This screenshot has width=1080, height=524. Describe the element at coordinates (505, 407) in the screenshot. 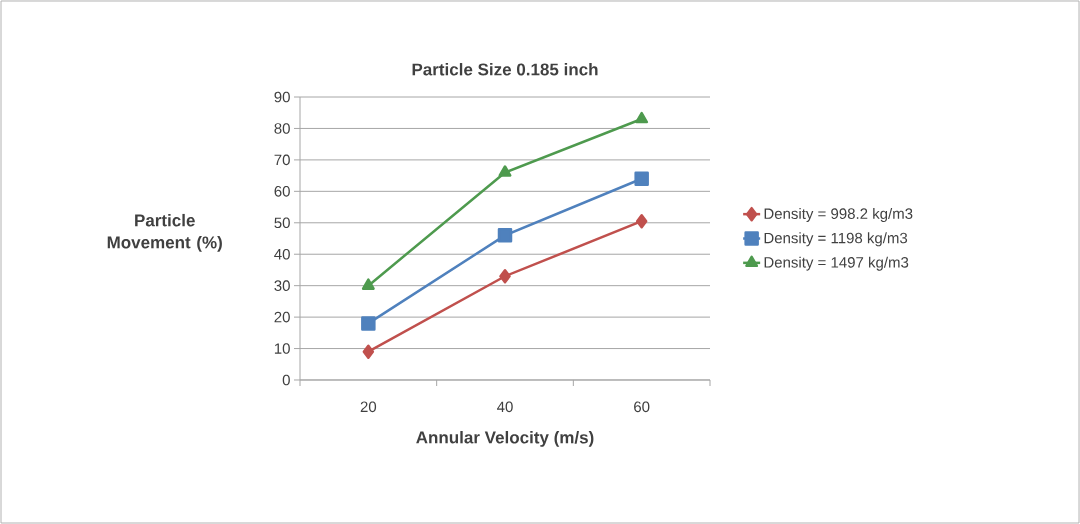

I see `x-tick-label: 40` at that location.